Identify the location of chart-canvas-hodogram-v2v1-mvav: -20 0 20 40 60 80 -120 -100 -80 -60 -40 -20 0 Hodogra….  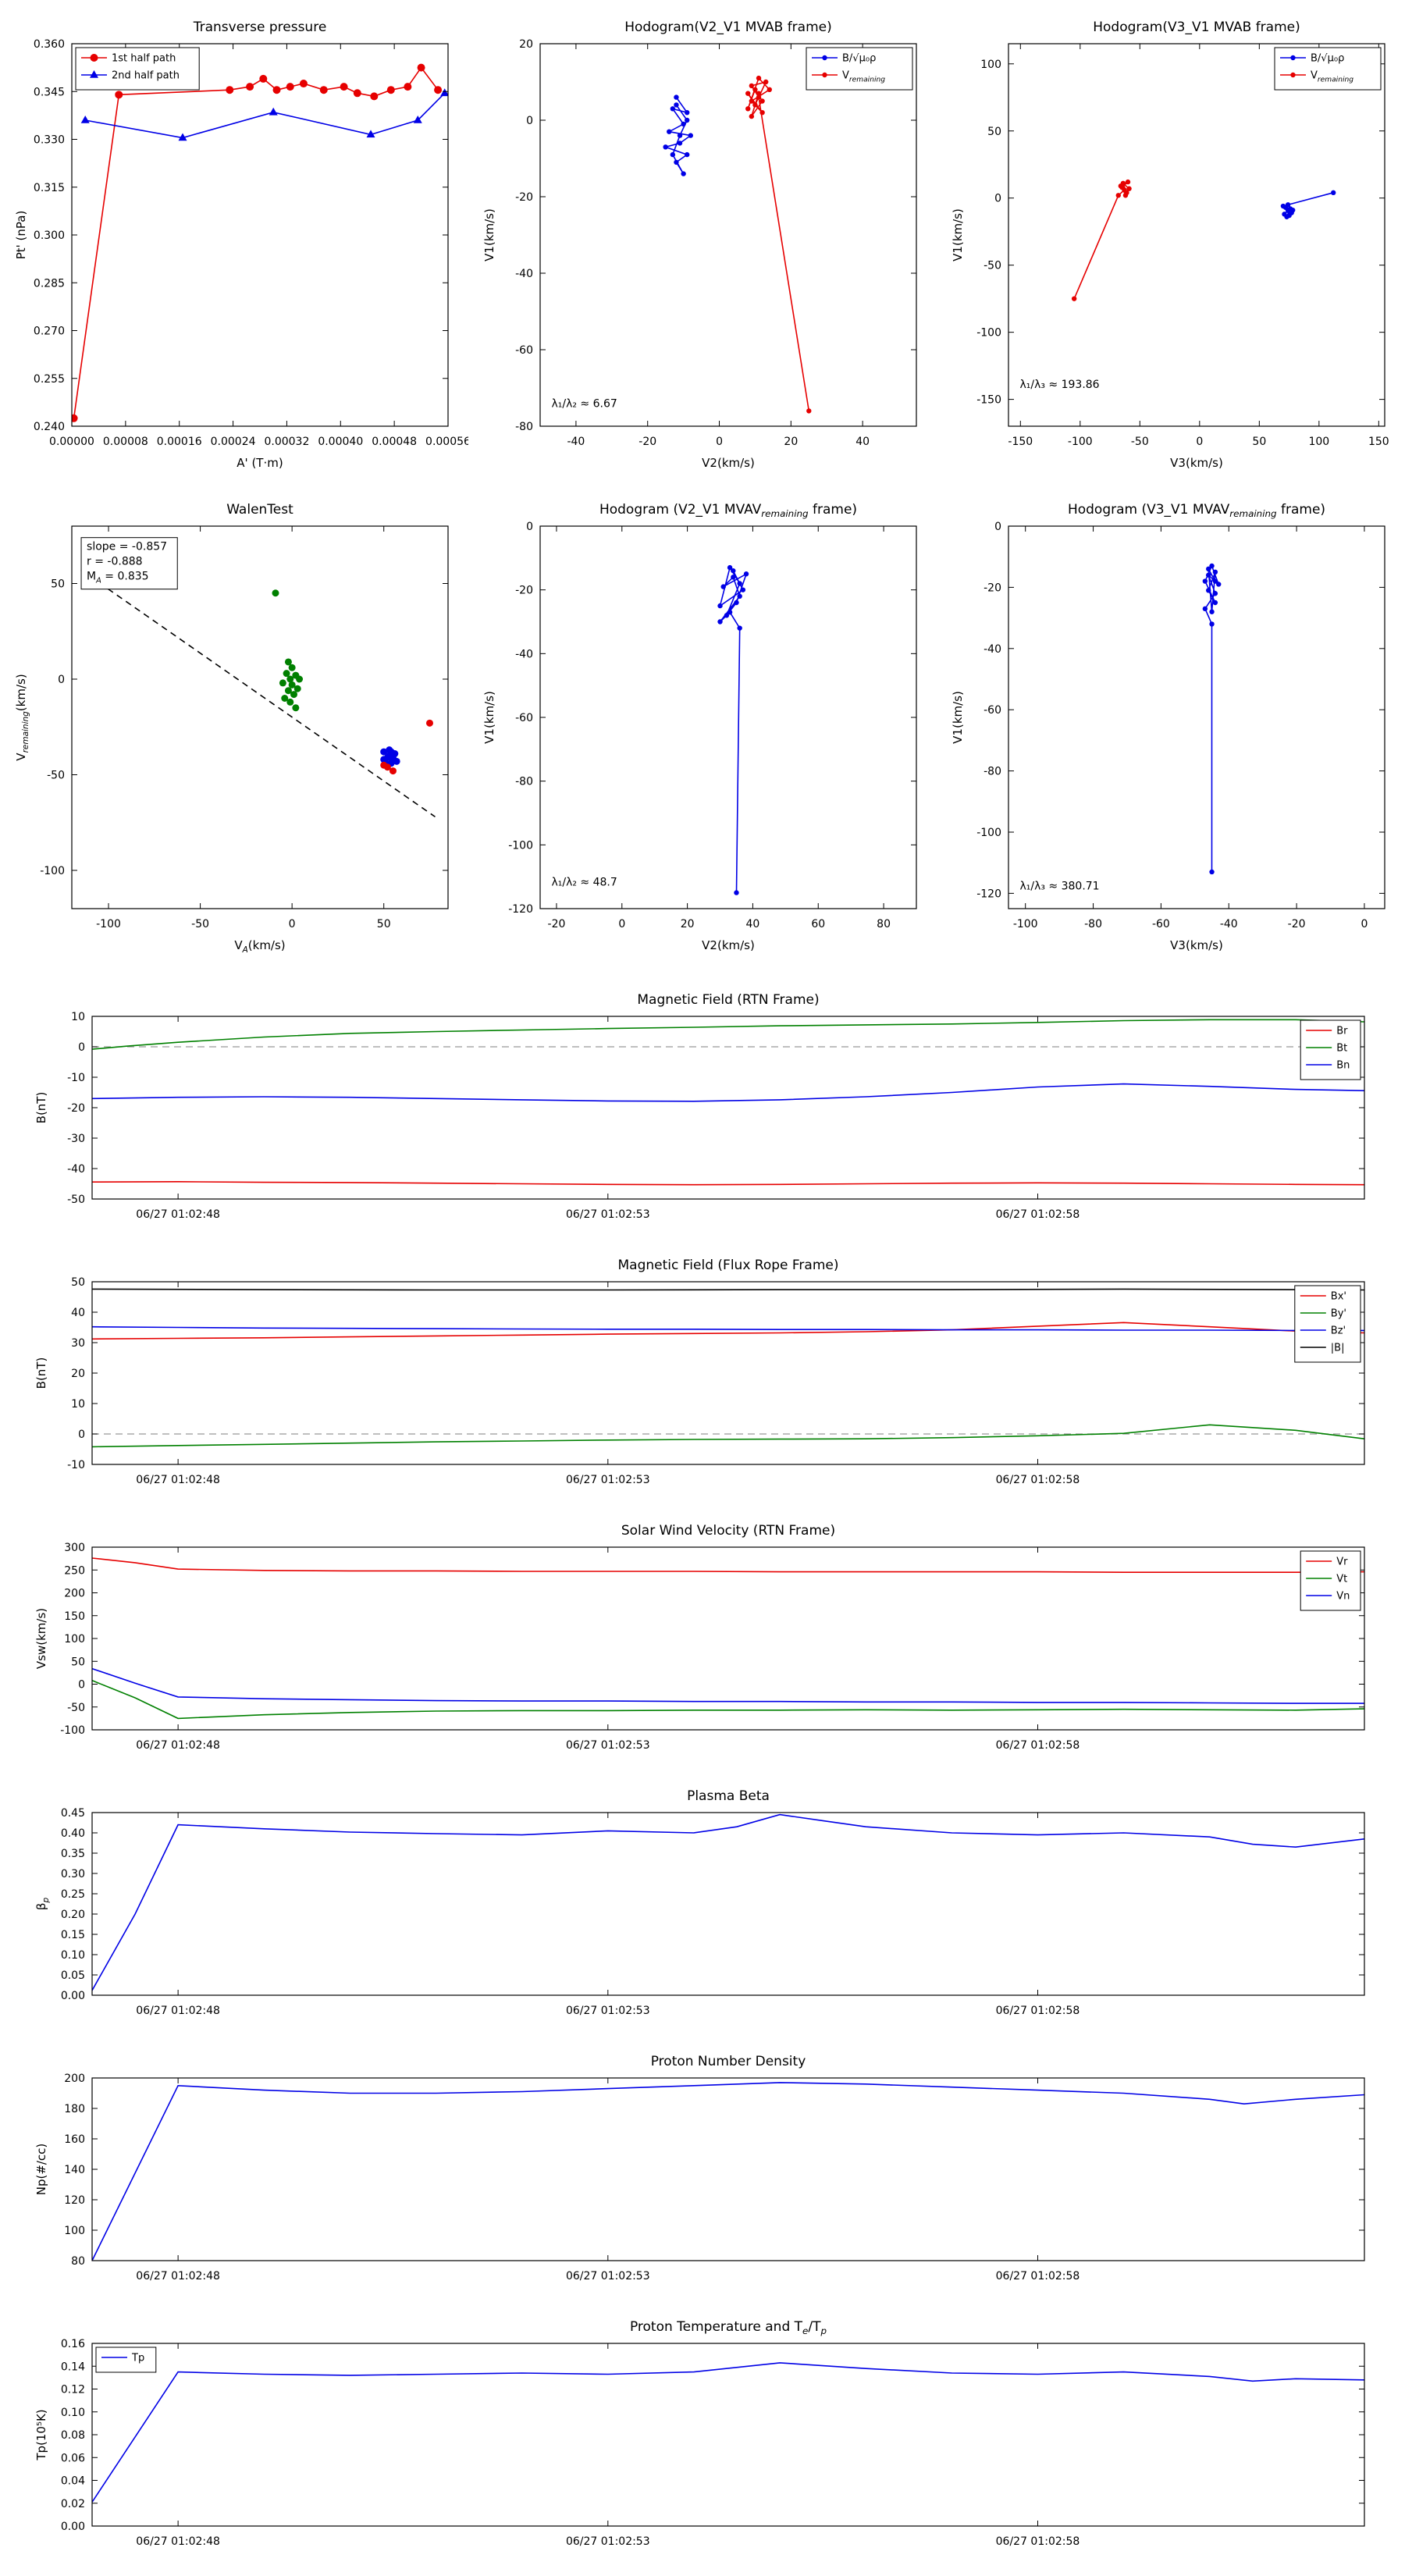
(699, 727).